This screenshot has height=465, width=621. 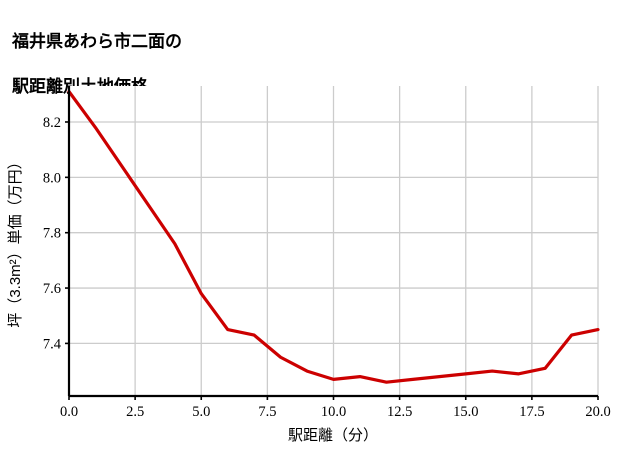 What do you see at coordinates (201, 412) in the screenshot?
I see `x-tick-label: 5.0` at bounding box center [201, 412].